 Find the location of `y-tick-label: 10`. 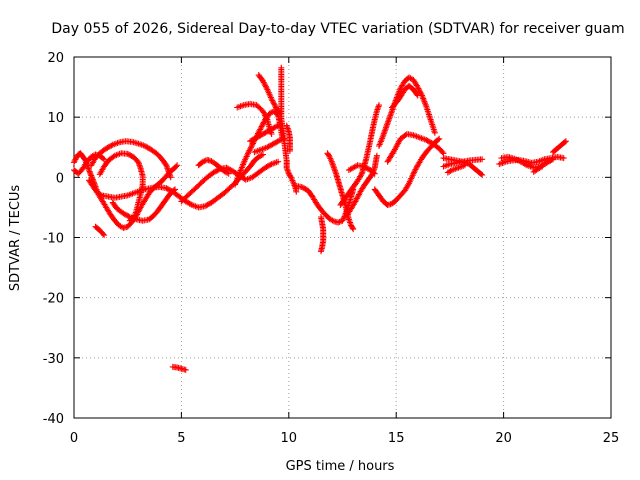

y-tick-label: 10 is located at coordinates (55, 118).